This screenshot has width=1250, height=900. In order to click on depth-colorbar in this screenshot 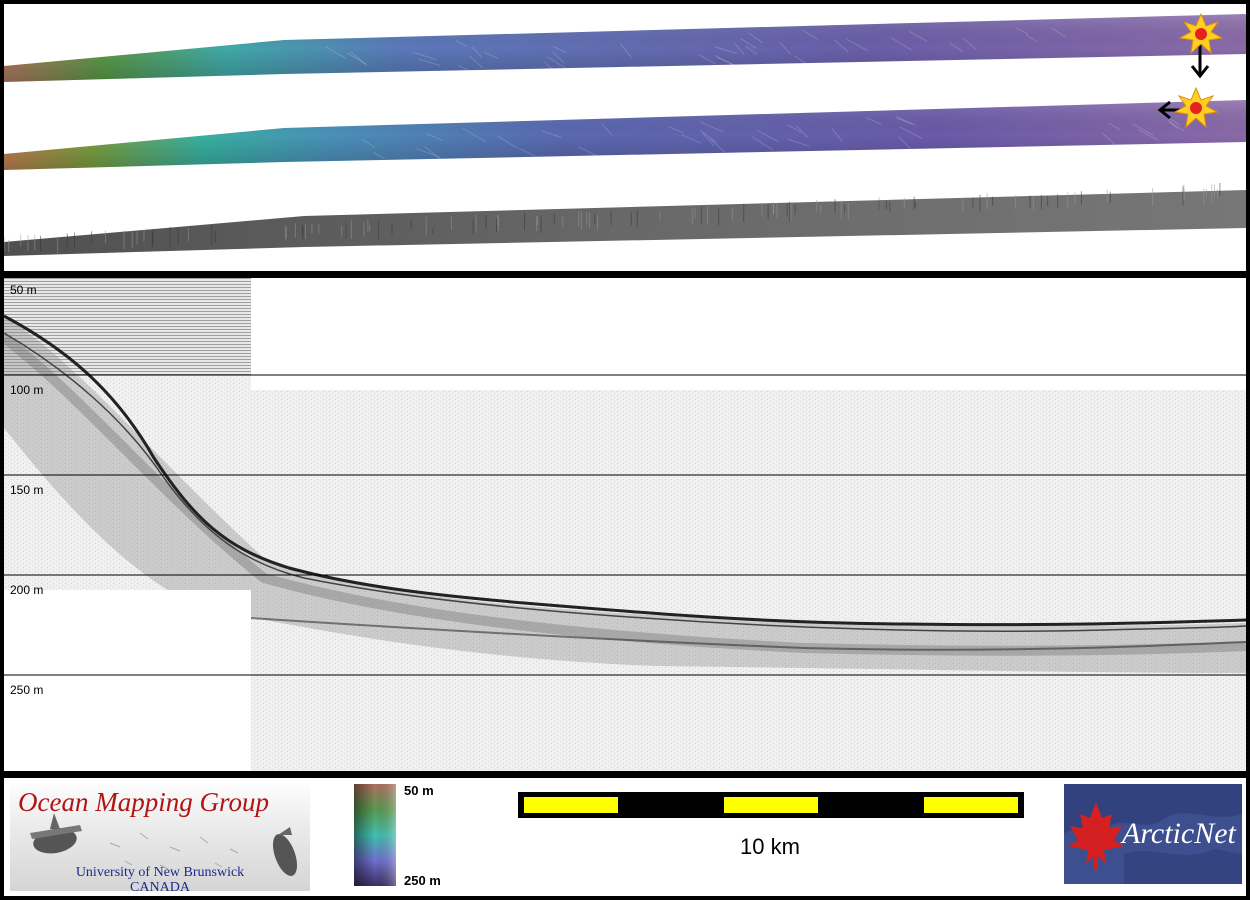, I will do `click(375, 835)`.